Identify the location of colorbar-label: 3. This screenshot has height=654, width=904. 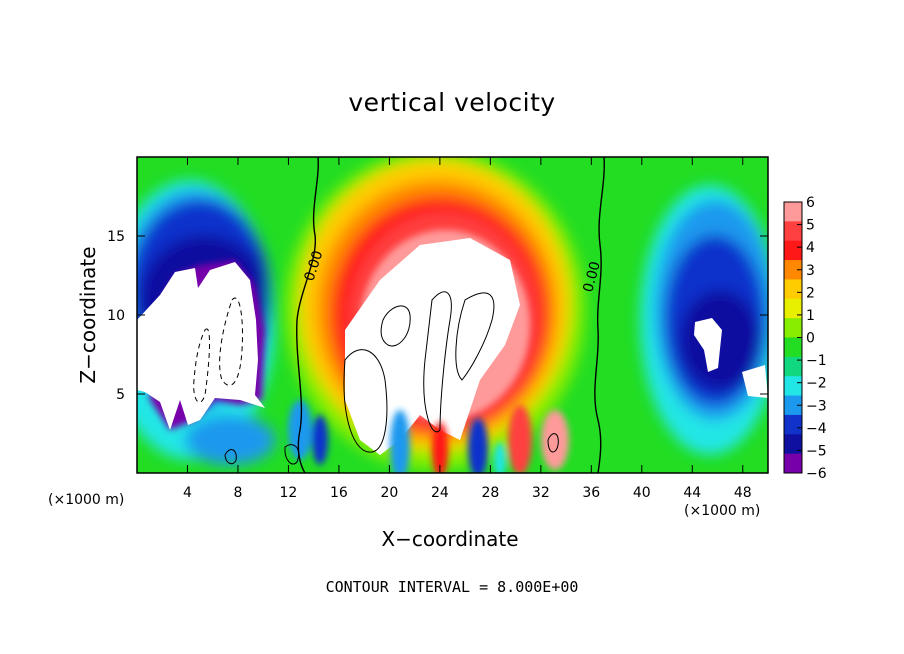
(810, 271).